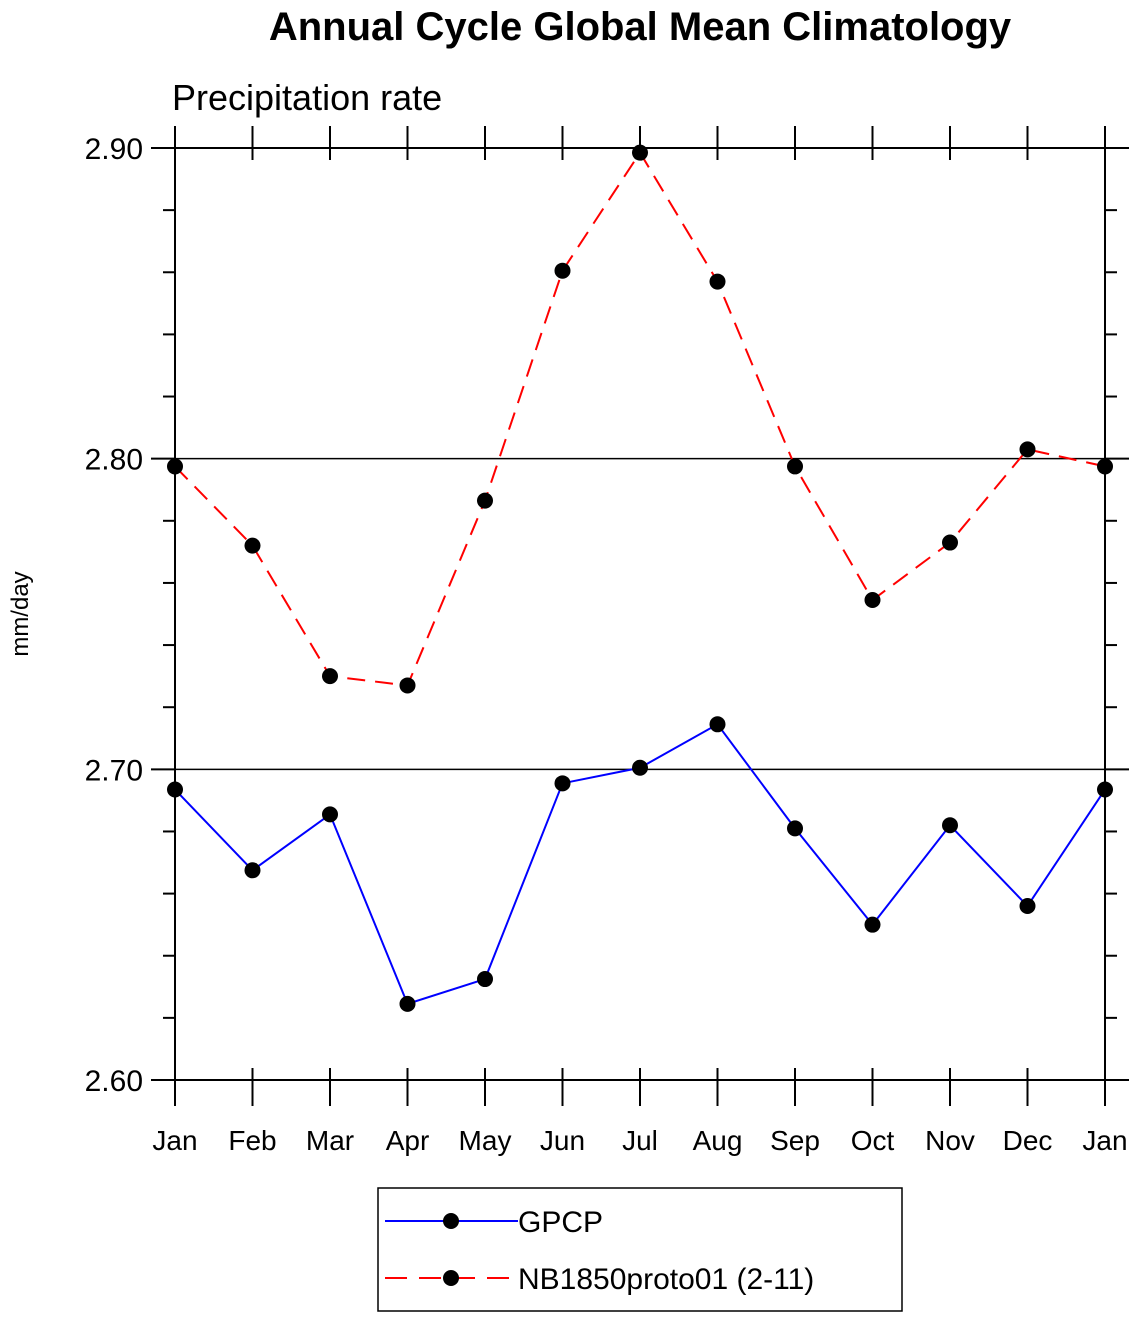 Image resolution: width=1135 pixels, height=1318 pixels. What do you see at coordinates (1028, 1140) in the screenshot?
I see `x-tick-label: Dec` at bounding box center [1028, 1140].